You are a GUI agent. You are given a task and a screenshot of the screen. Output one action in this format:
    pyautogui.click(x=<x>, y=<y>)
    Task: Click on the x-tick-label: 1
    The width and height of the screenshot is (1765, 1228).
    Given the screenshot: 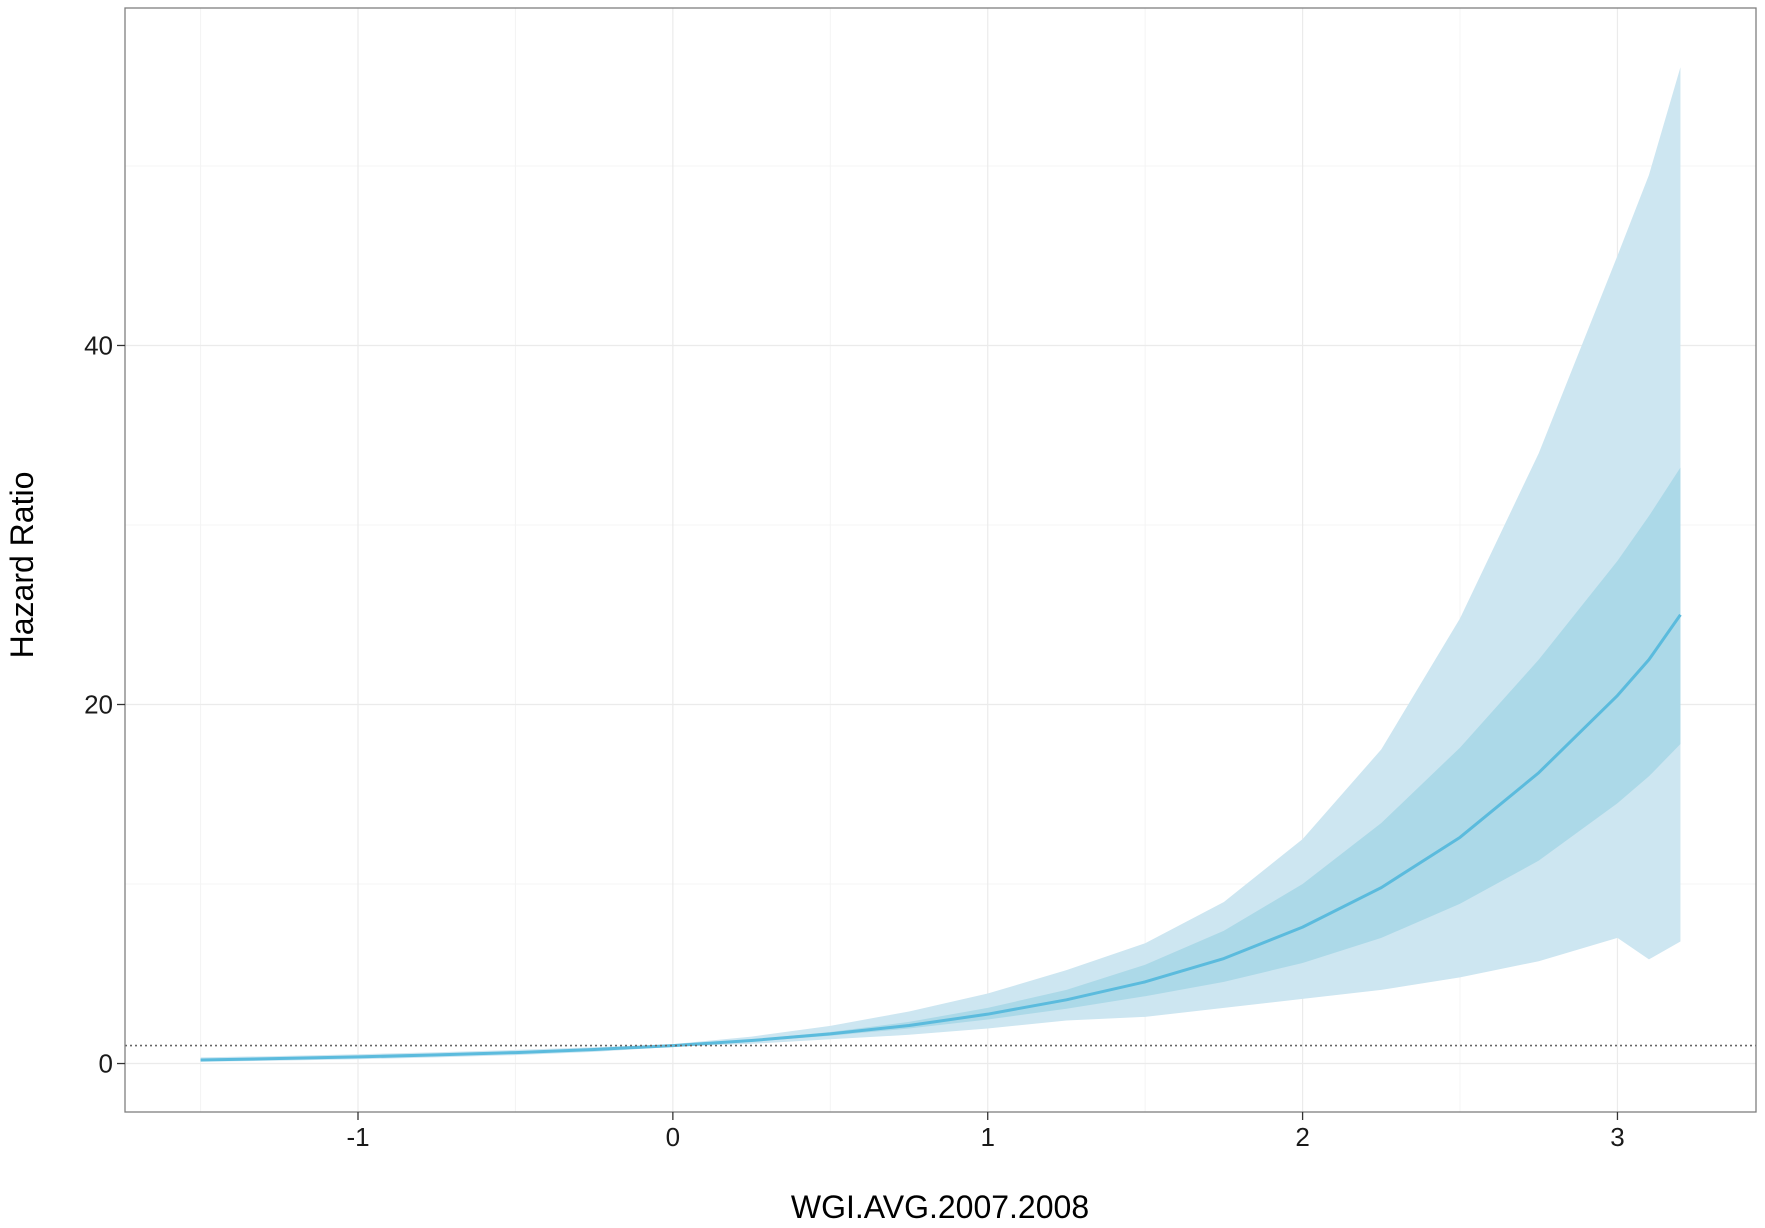 What is the action you would take?
    pyautogui.click(x=987, y=1137)
    